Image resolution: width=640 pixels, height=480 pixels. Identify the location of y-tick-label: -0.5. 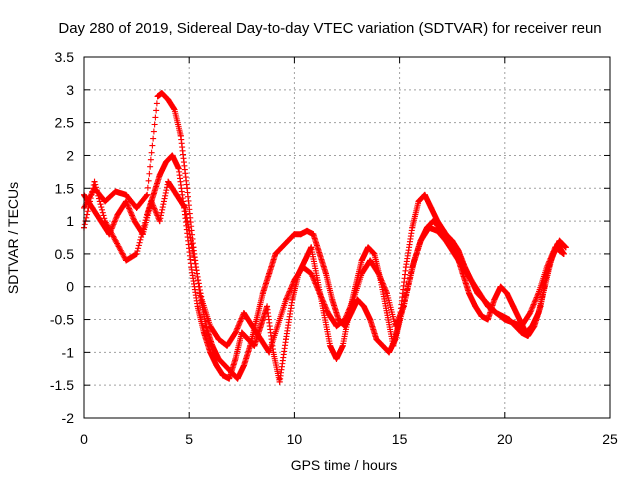
(62, 320).